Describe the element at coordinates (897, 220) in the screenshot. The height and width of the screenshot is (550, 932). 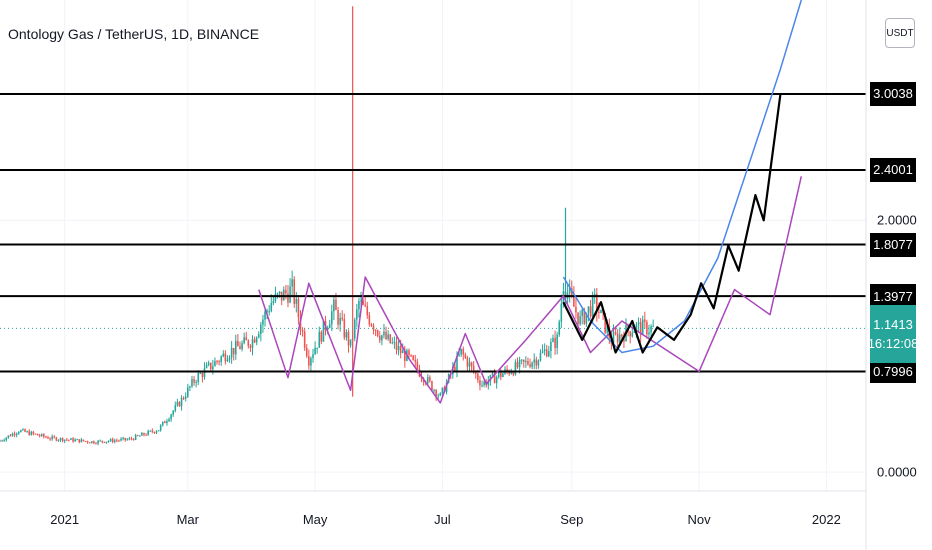
I see `y-tick-label: 2.0000` at that location.